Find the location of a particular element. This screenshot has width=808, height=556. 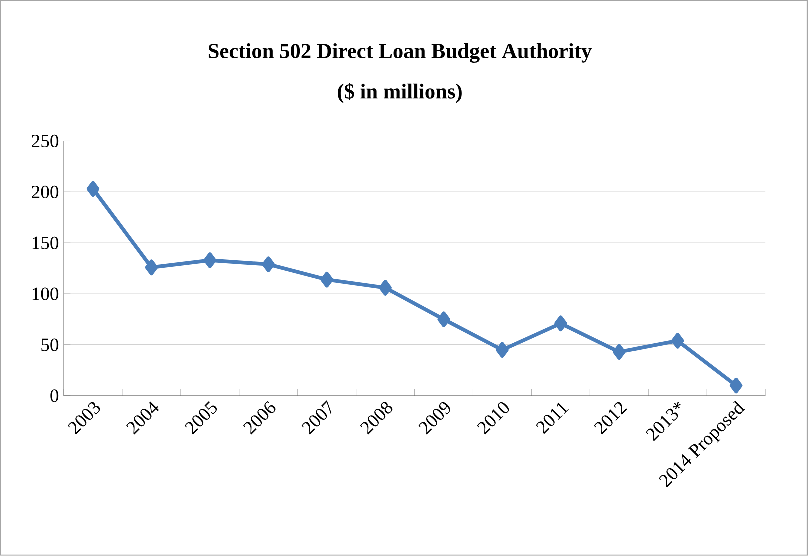

y-tick-label: 150 is located at coordinates (45, 243).